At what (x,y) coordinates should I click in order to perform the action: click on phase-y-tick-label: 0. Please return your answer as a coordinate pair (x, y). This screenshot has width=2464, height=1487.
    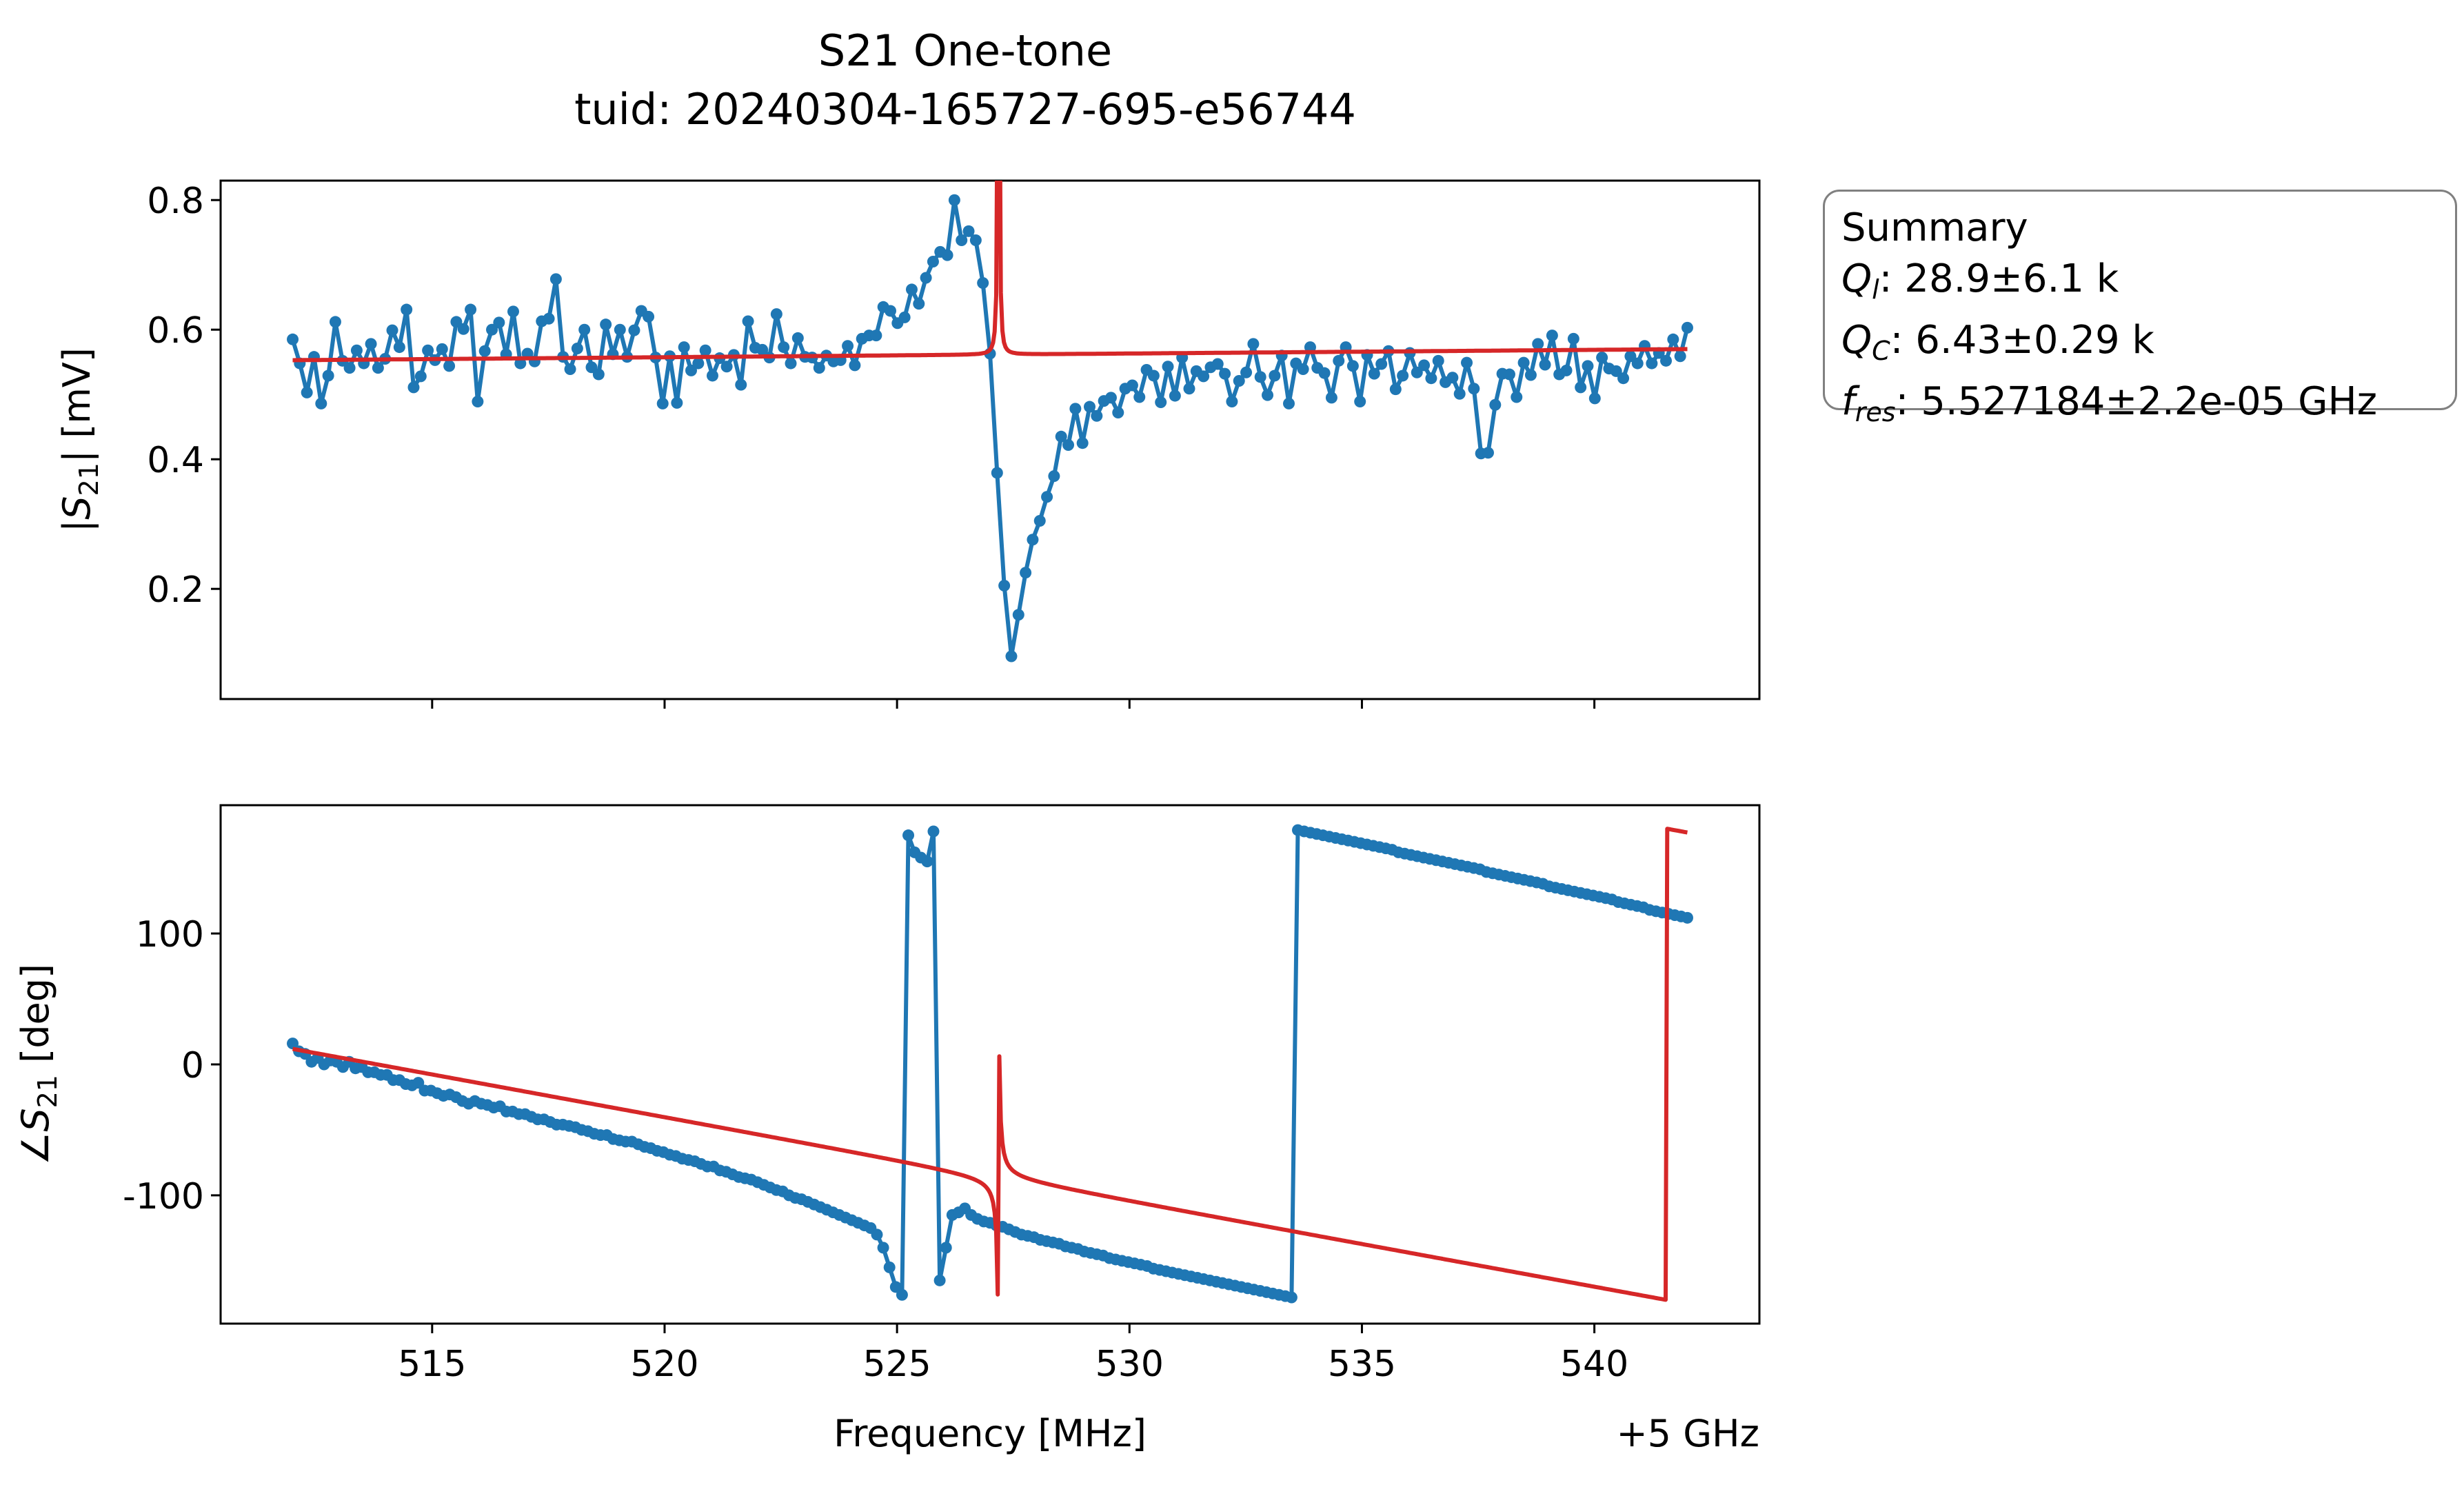
    Looking at the image, I should click on (192, 1065).